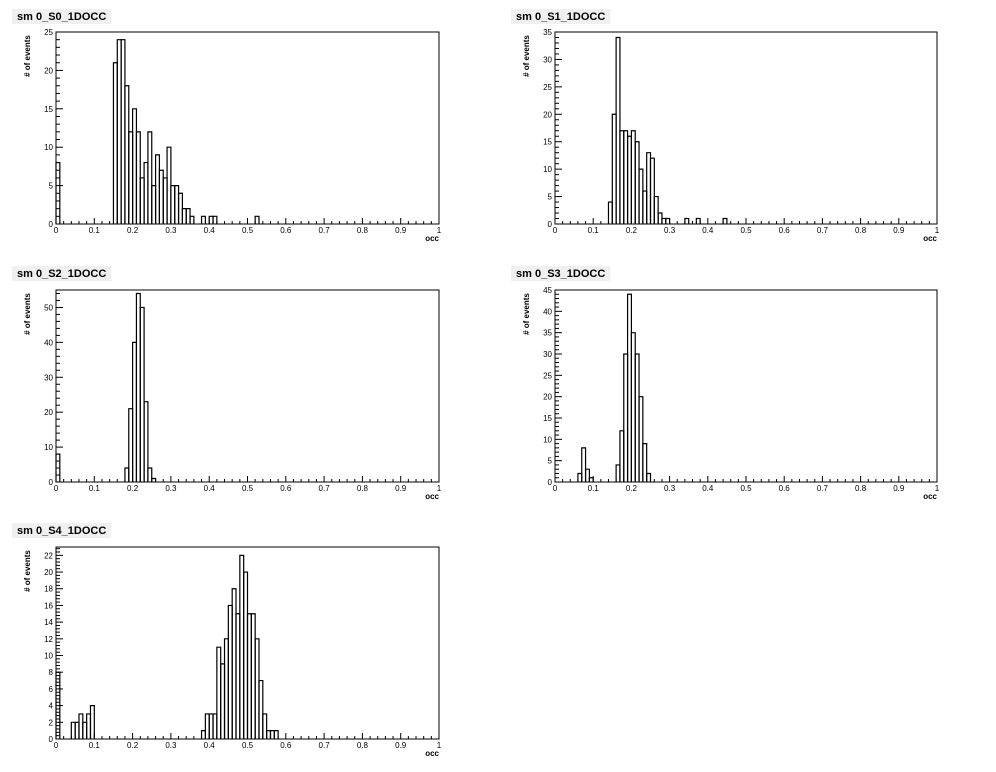  Describe the element at coordinates (48, 605) in the screenshot. I see `y-tick-label: 16` at that location.